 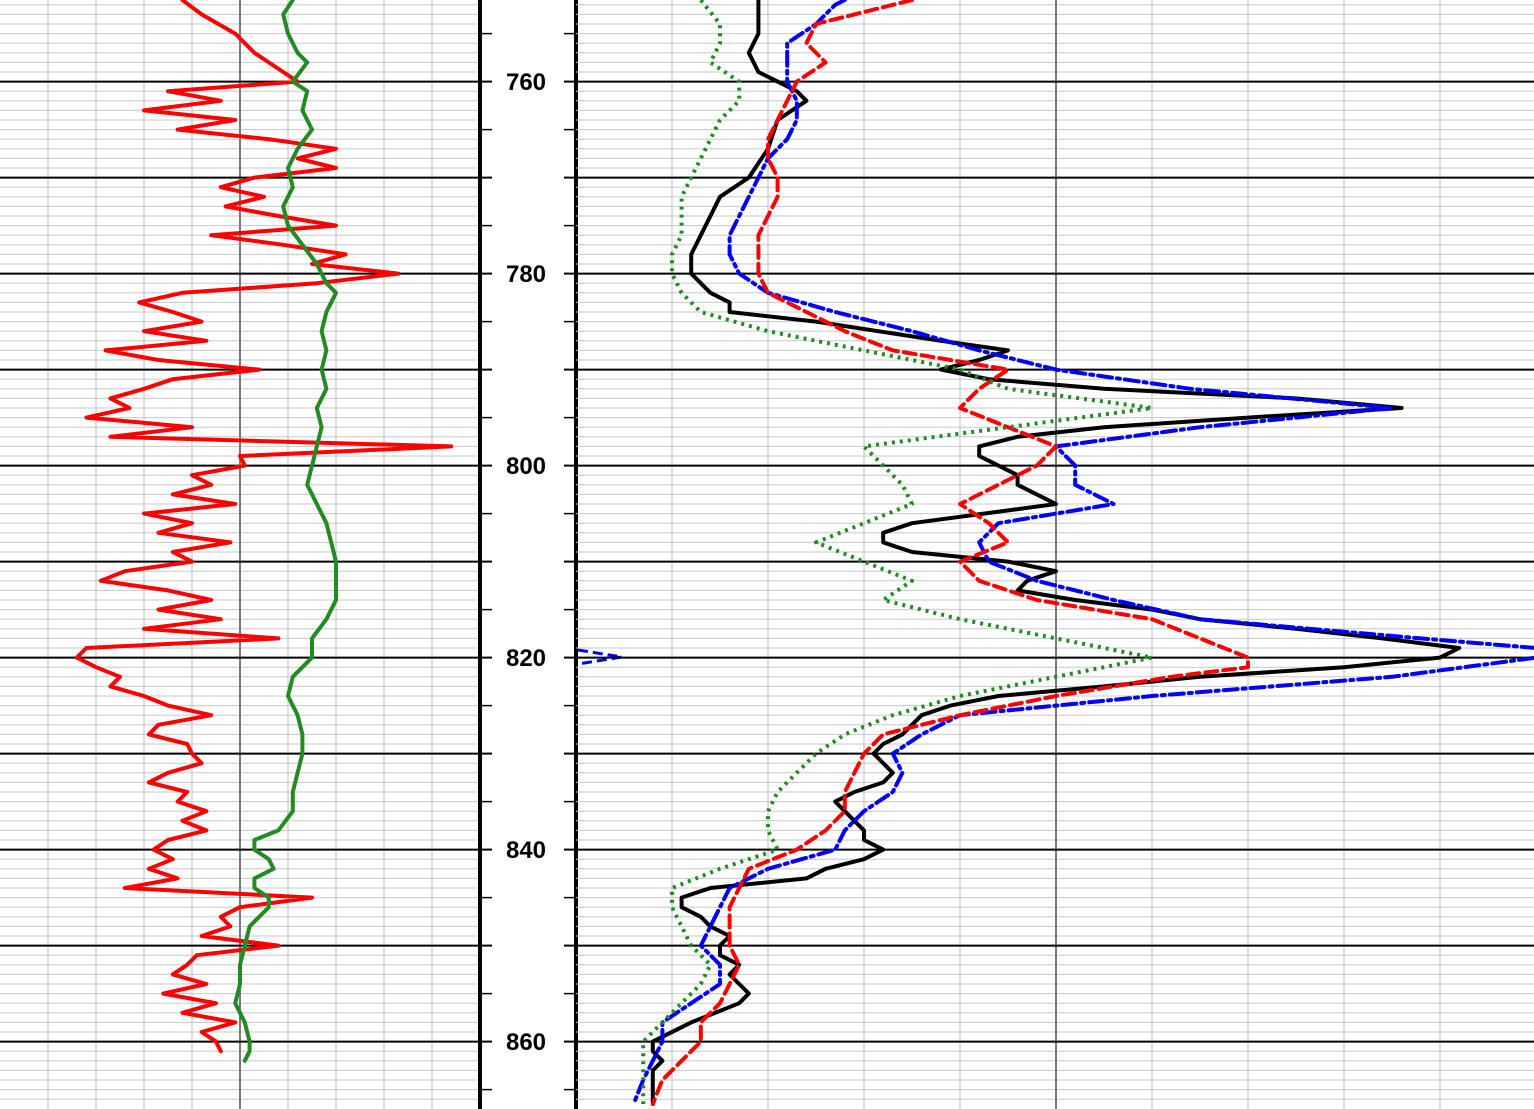 I want to click on depth-label-820: 820, so click(x=526, y=658).